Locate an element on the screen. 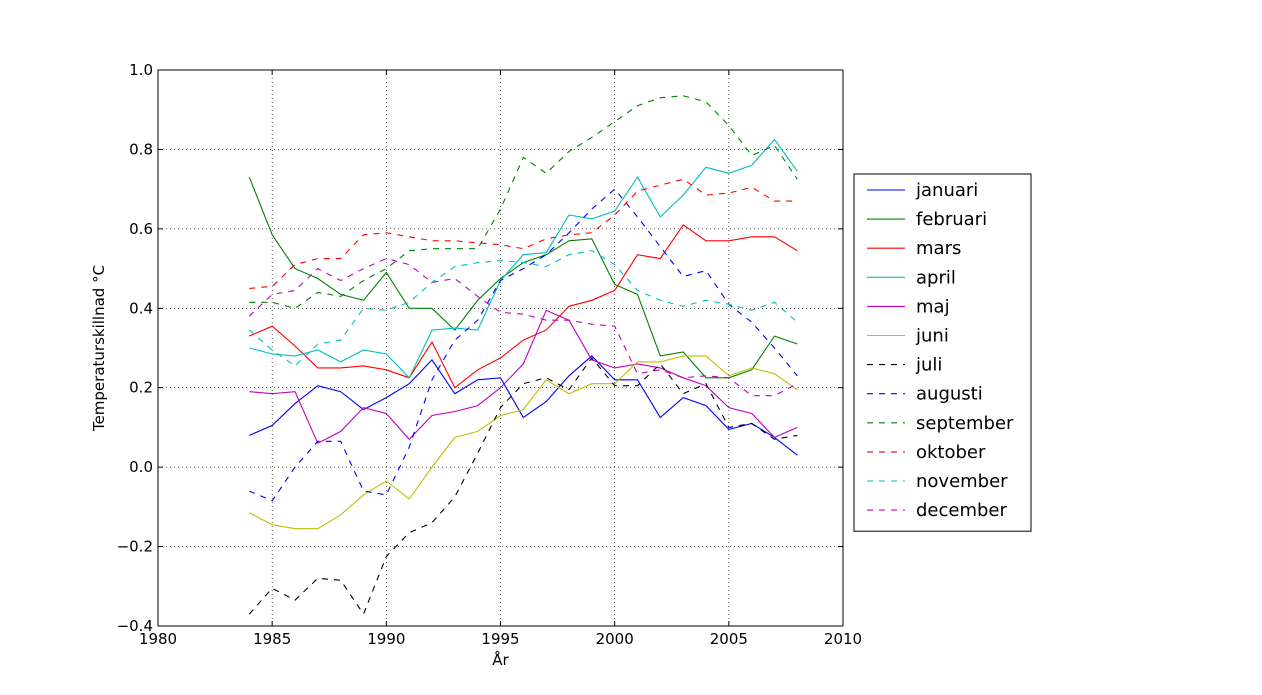  series-line-januari is located at coordinates (523, 405).